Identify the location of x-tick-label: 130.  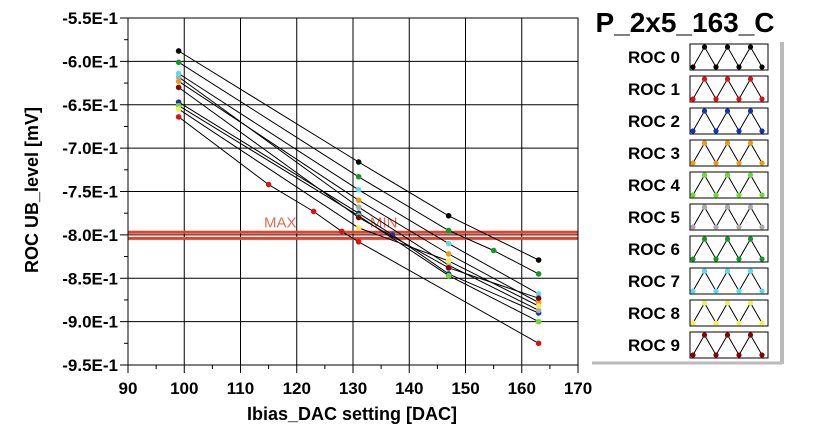
(353, 388).